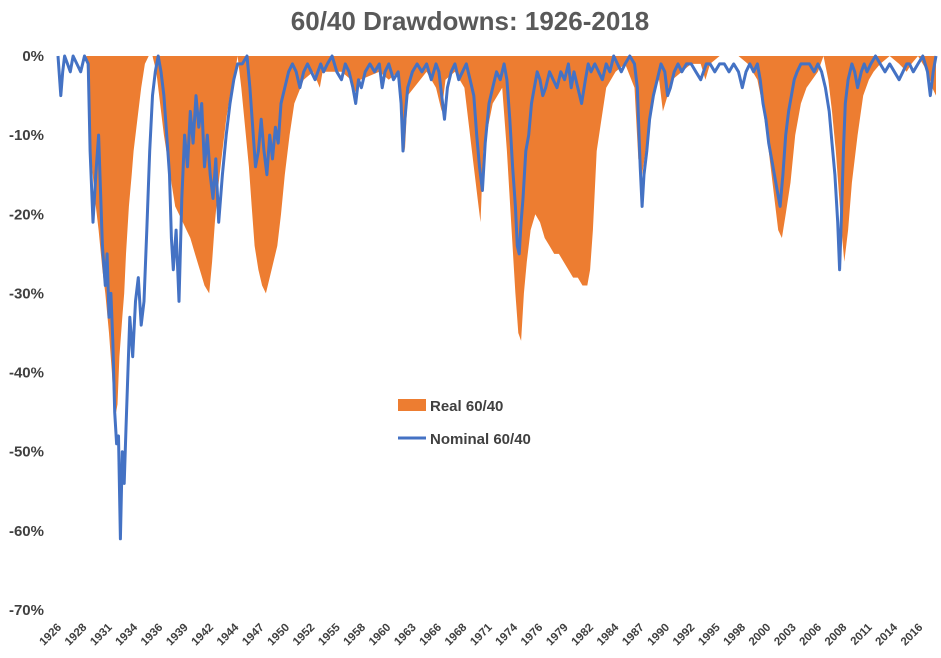  Describe the element at coordinates (887, 634) in the screenshot. I see `x-tick-label: 2014` at that location.